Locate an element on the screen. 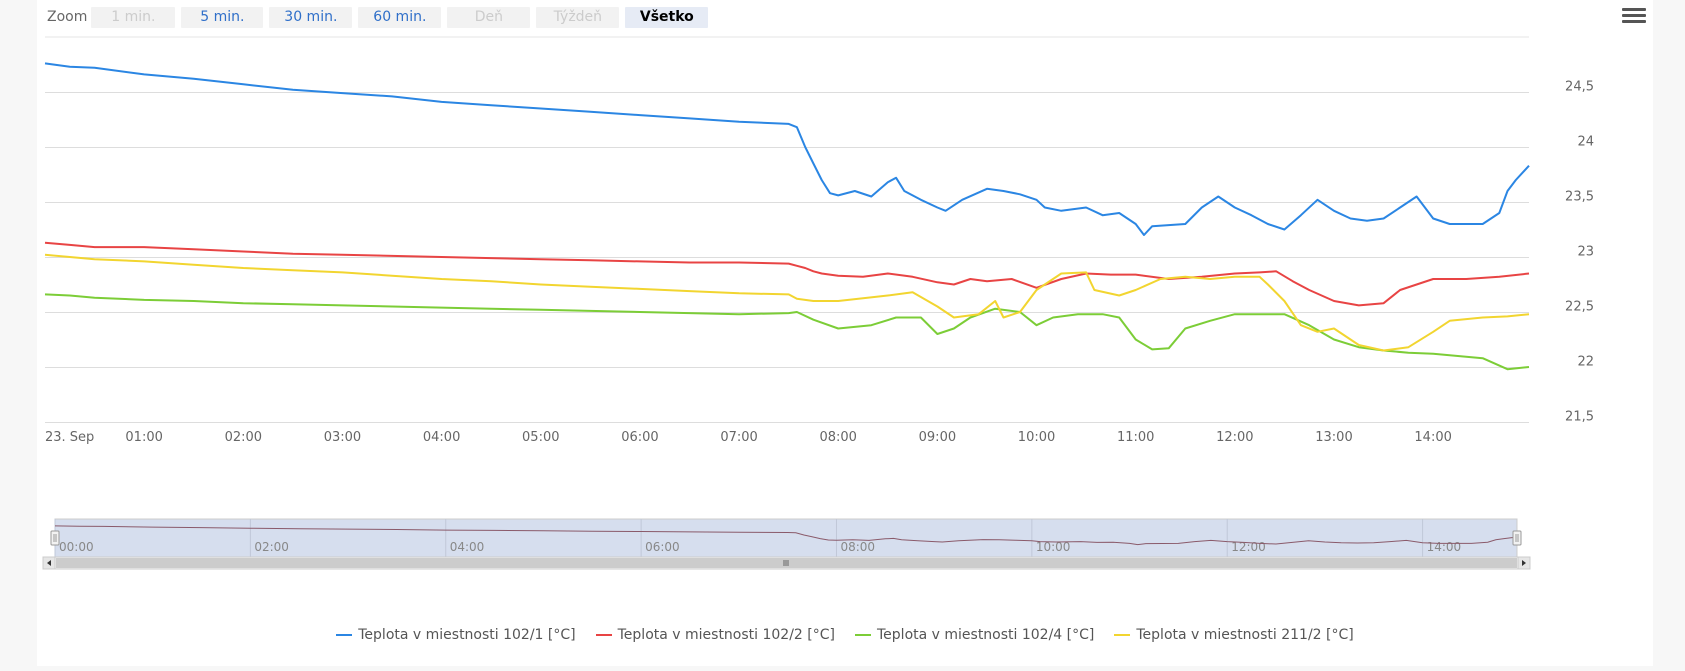  x-tick-label: 03:00 is located at coordinates (342, 437).